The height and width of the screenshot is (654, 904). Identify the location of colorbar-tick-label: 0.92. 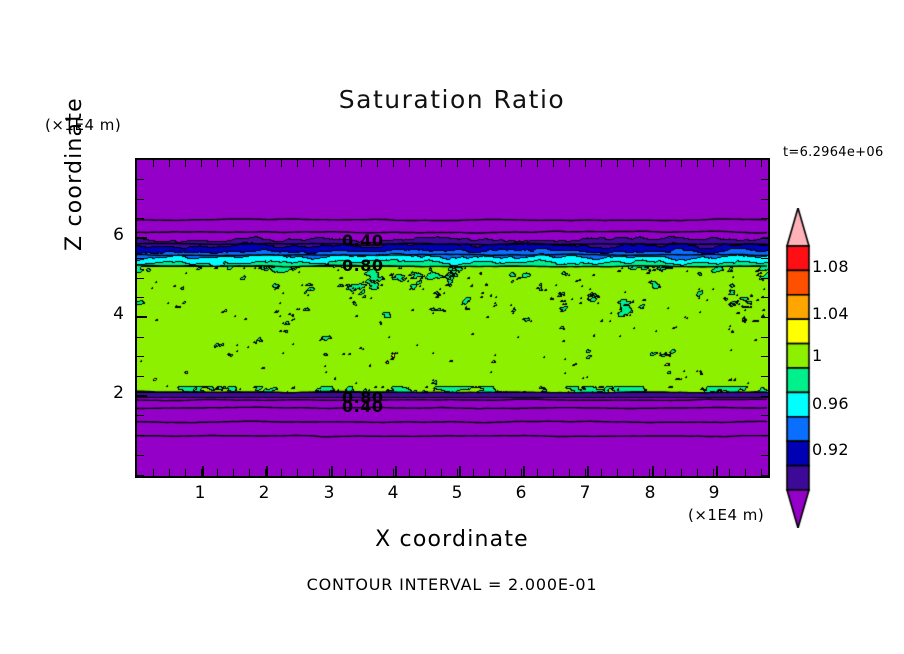
(830, 449).